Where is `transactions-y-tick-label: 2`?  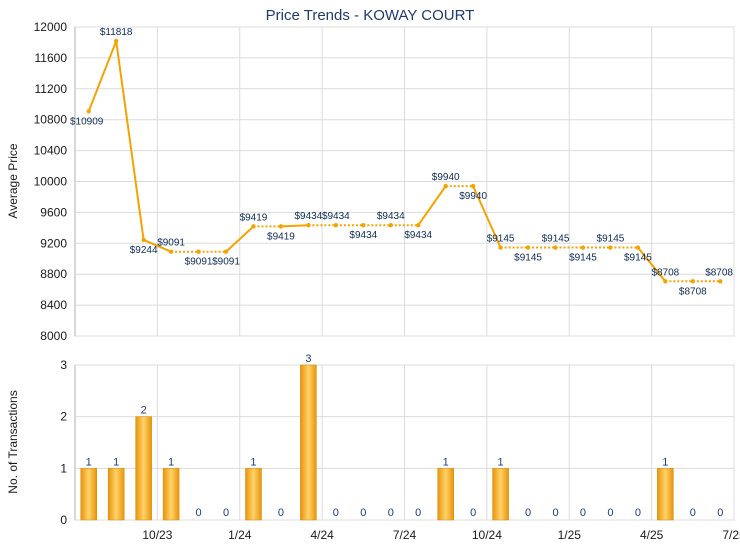 transactions-y-tick-label: 2 is located at coordinates (63, 417).